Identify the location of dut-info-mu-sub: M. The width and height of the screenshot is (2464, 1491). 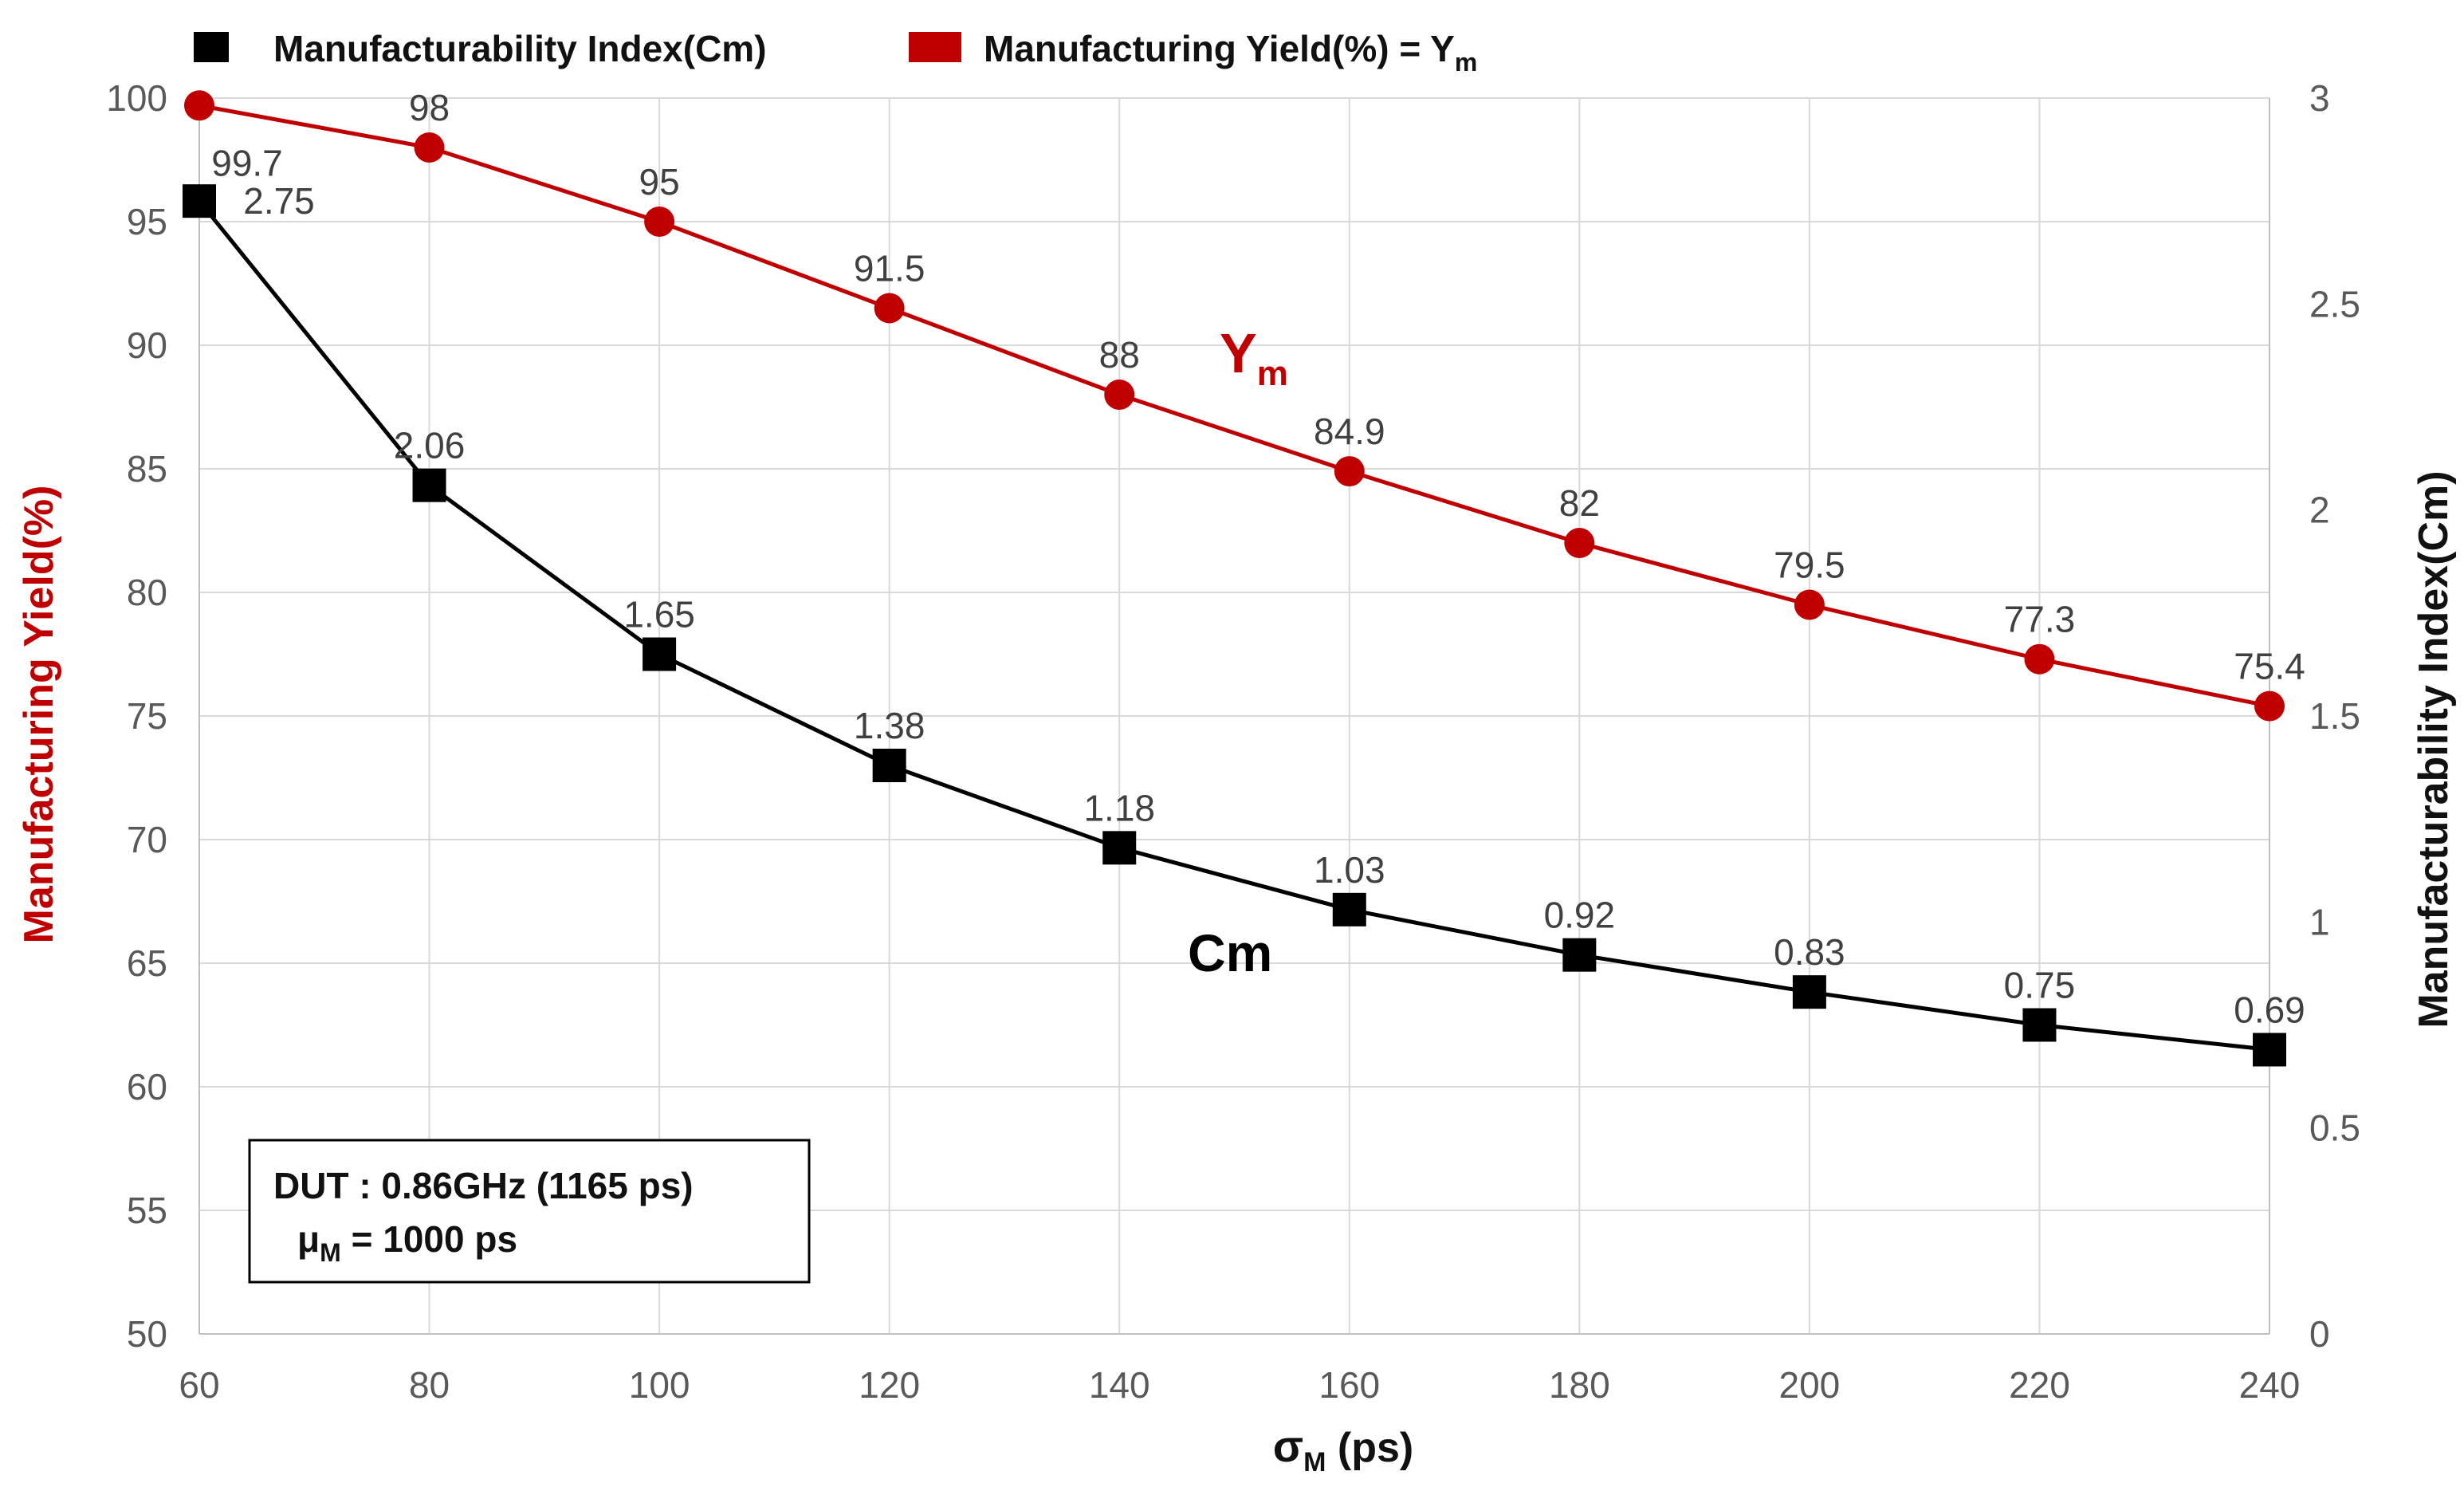
(330, 1252).